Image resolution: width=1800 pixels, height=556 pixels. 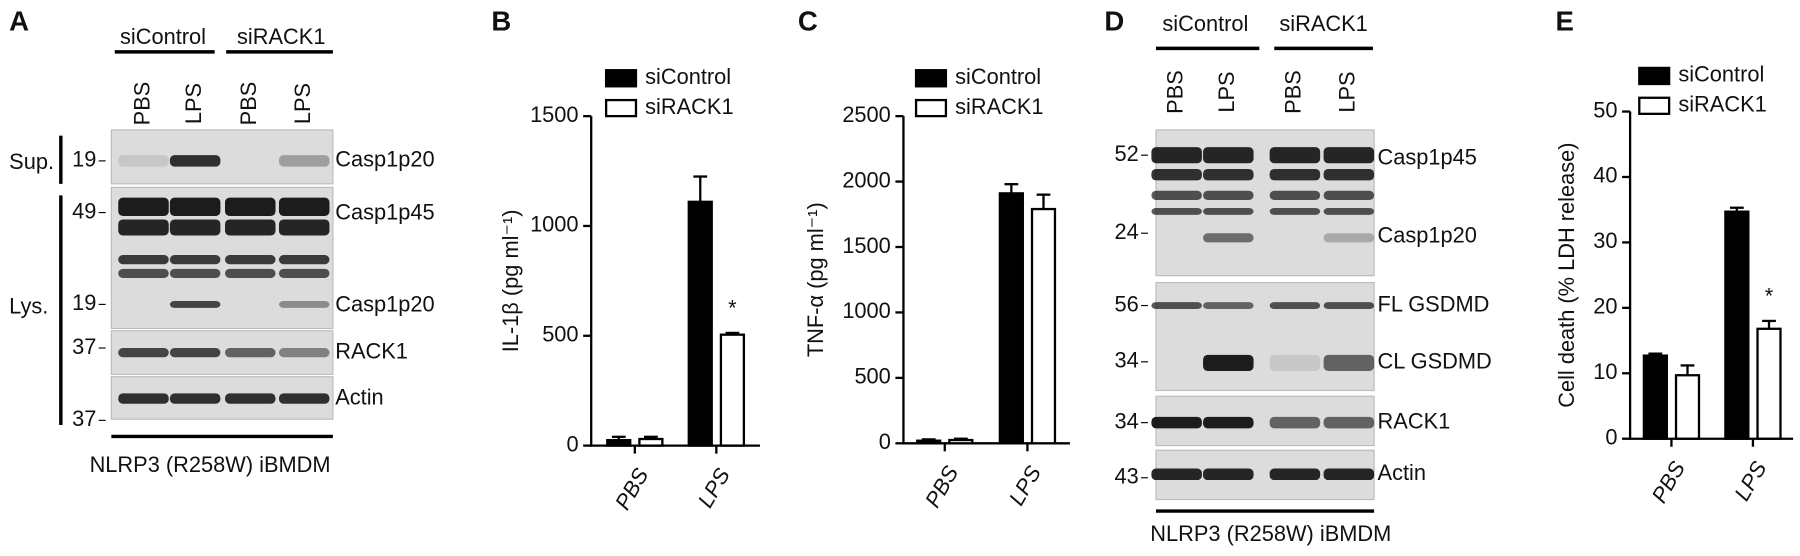 What do you see at coordinates (501, 20) in the screenshot?
I see `panel-letter: B` at bounding box center [501, 20].